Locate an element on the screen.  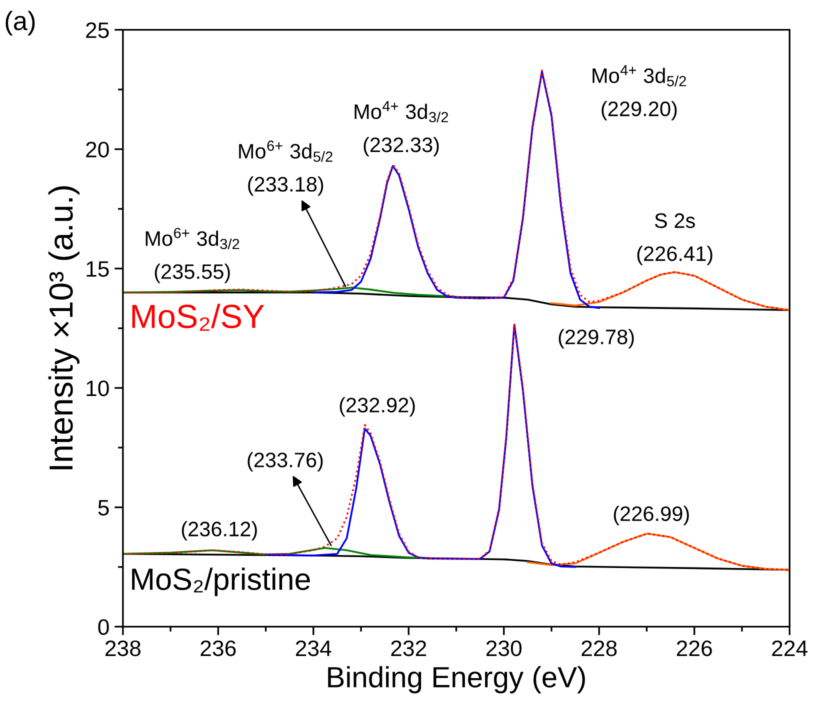
y-tick-label: 5 is located at coordinates (103, 508).